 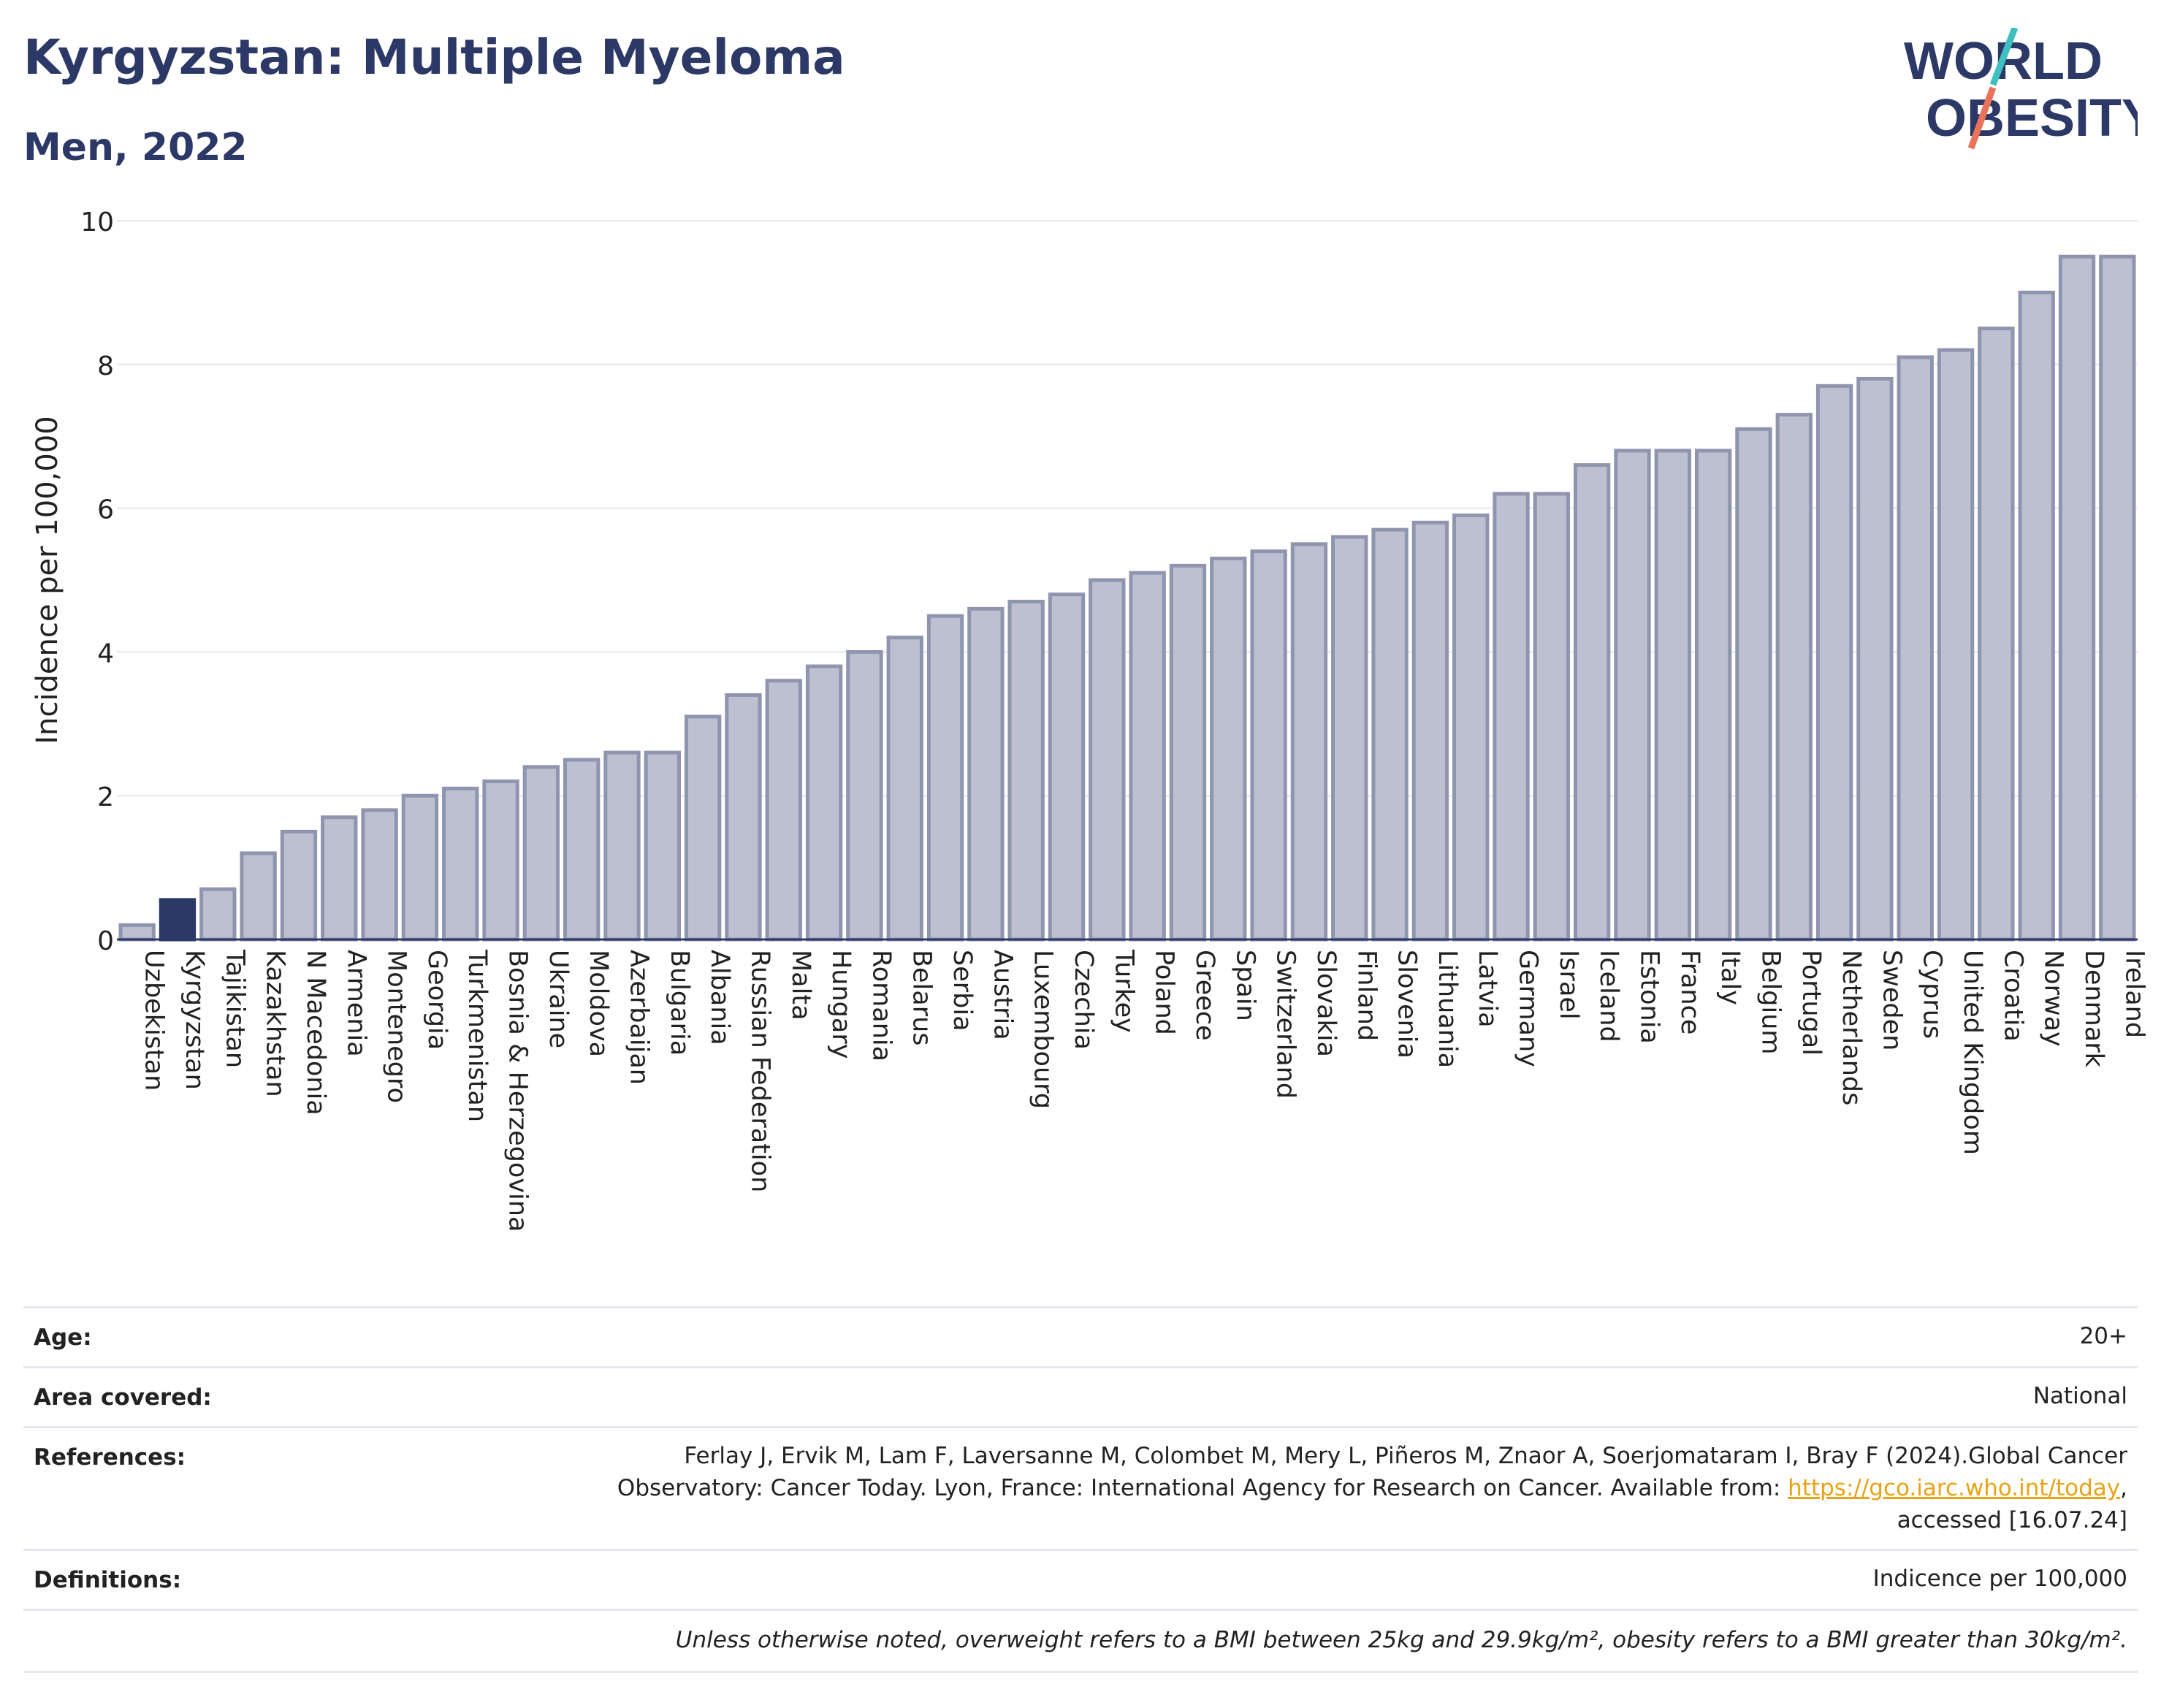 I want to click on x-tick-label: Switzerland, so click(x=1285, y=1024).